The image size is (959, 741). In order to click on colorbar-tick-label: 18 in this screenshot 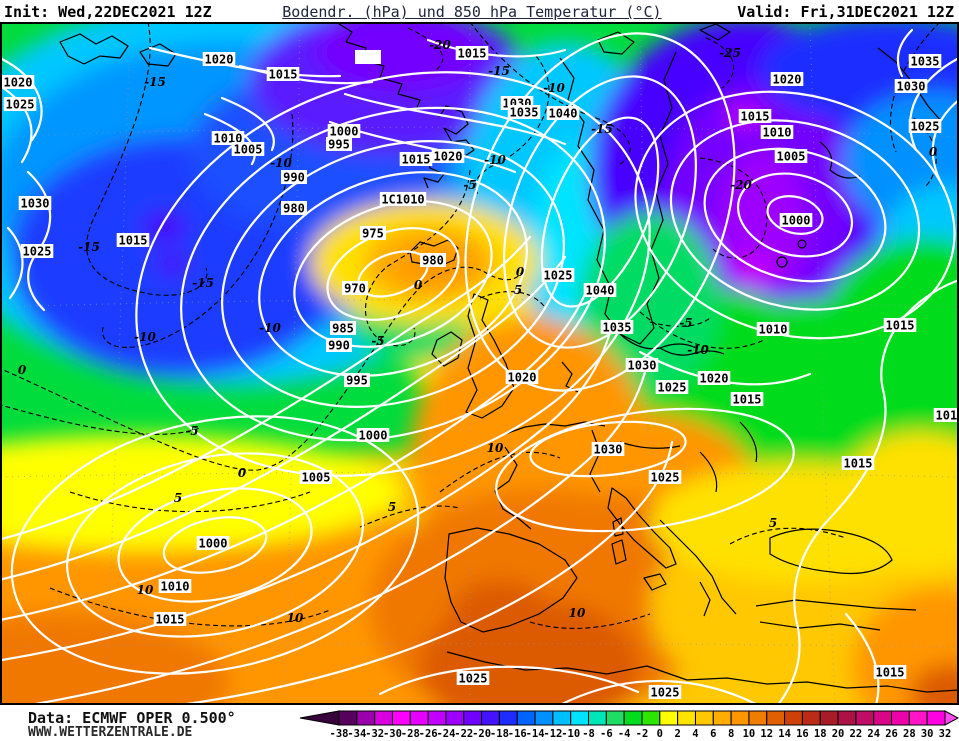, I will do `click(820, 734)`.